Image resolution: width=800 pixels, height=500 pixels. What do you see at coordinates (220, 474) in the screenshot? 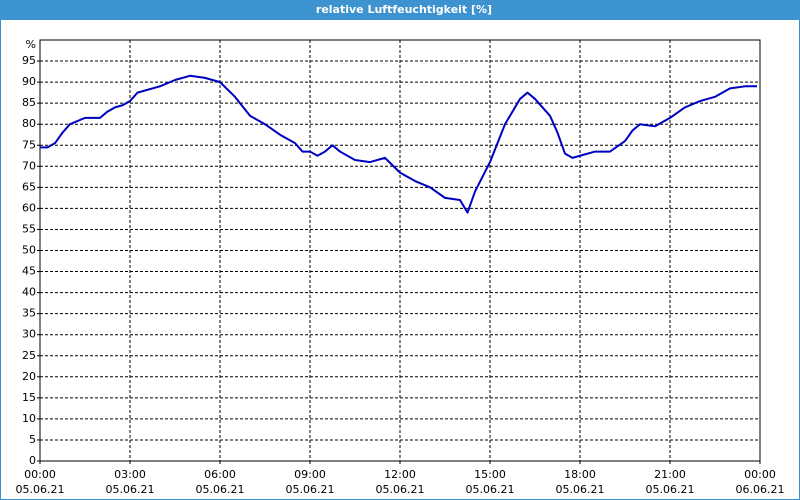
I see `x-tick-label: 06:00` at bounding box center [220, 474].